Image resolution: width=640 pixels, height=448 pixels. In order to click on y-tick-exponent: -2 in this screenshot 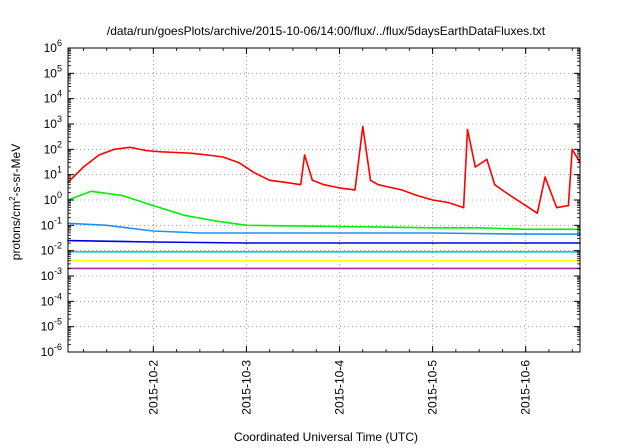, I will do `click(58, 246)`.